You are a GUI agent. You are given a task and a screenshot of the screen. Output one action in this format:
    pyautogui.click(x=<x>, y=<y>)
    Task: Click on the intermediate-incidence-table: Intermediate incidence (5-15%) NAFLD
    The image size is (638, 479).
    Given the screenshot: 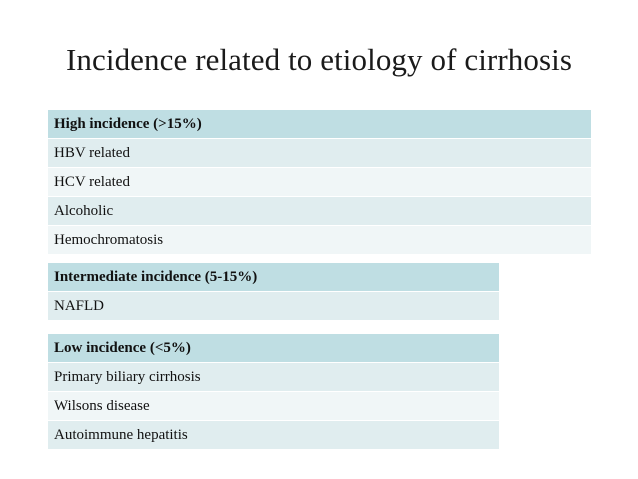 What is the action you would take?
    pyautogui.click(x=273, y=291)
    